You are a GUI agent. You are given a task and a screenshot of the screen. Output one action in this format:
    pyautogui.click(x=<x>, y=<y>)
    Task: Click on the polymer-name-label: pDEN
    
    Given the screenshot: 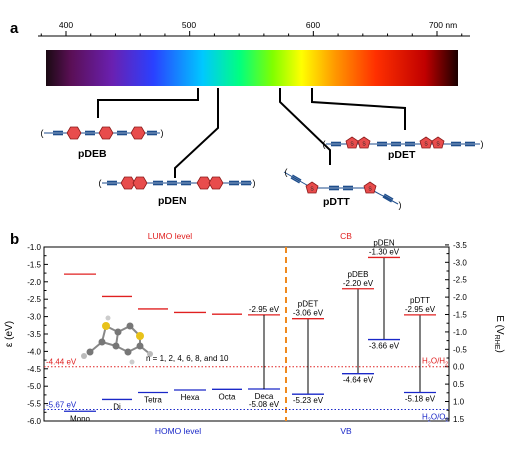 What is the action you would take?
    pyautogui.click(x=384, y=242)
    